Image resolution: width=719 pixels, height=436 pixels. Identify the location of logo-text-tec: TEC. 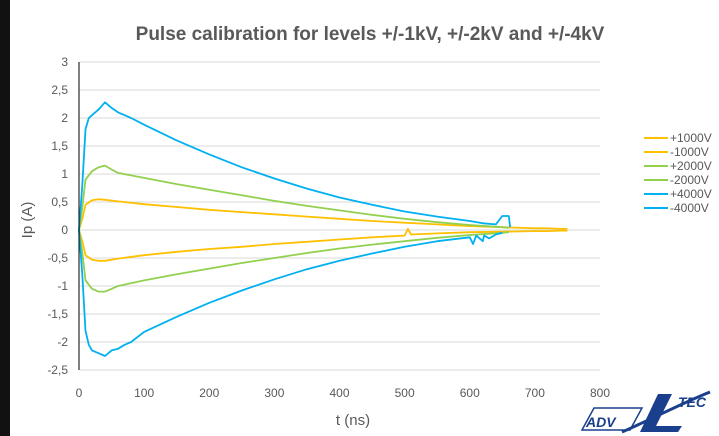
(692, 402).